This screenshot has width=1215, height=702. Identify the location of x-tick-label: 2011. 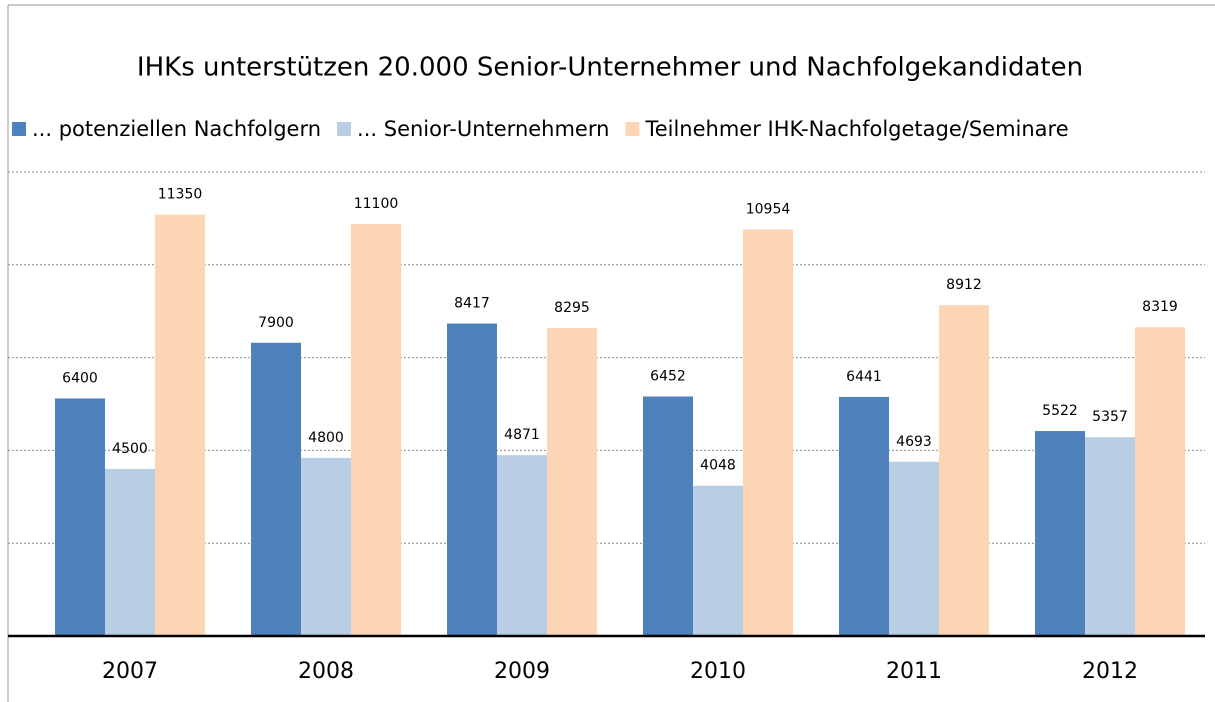
(914, 671).